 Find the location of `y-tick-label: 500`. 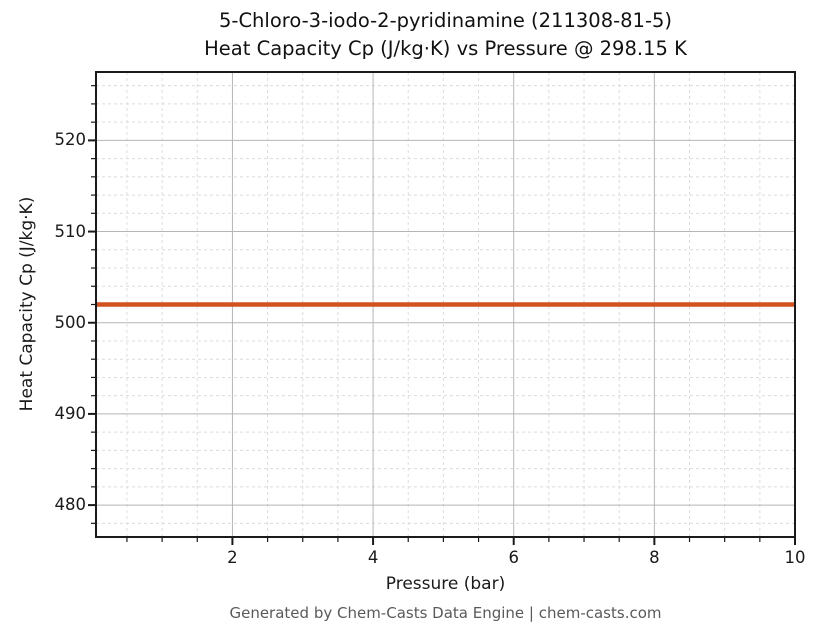

y-tick-label: 500 is located at coordinates (70, 322).